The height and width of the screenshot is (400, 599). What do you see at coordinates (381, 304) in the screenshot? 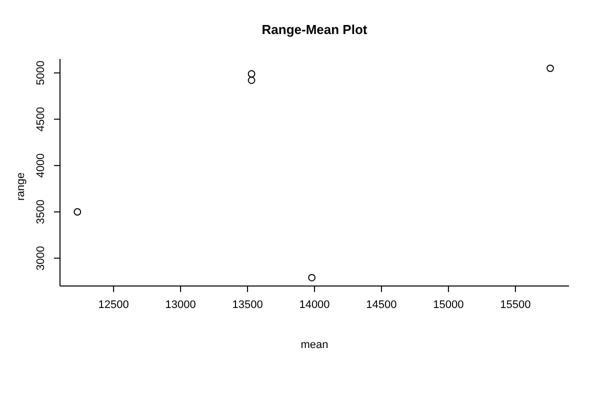
I see `x-tick-label: 14500` at bounding box center [381, 304].